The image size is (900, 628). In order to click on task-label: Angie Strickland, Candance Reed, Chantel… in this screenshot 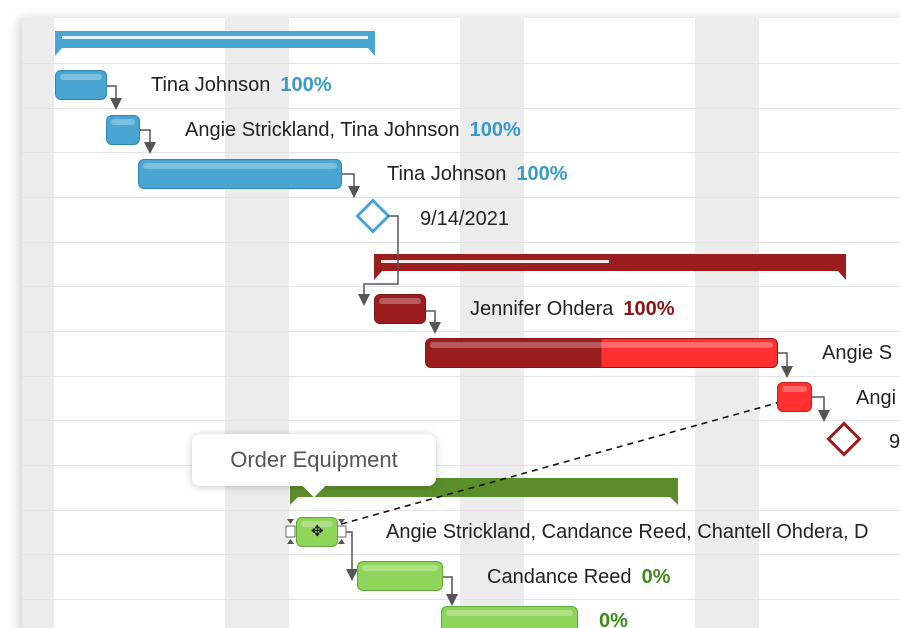, I will do `click(627, 532)`.